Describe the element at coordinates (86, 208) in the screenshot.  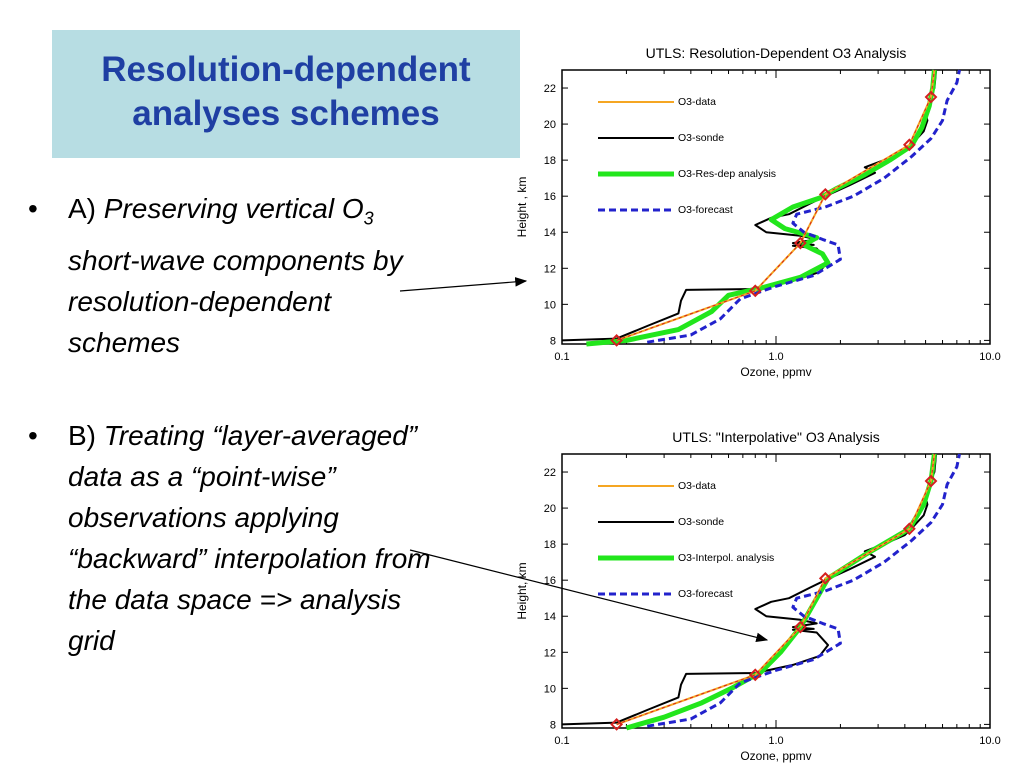
I see `bullet-a-prefix: A)` at that location.